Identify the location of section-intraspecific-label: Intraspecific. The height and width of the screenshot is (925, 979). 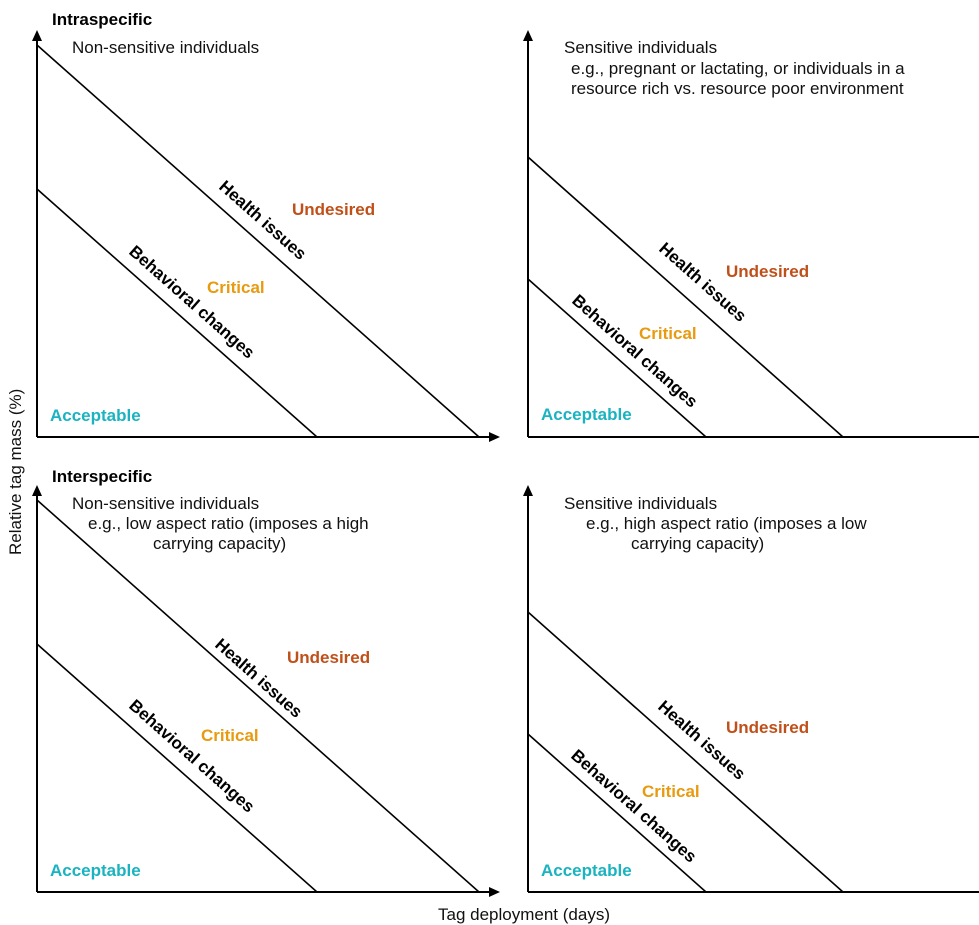
(102, 19).